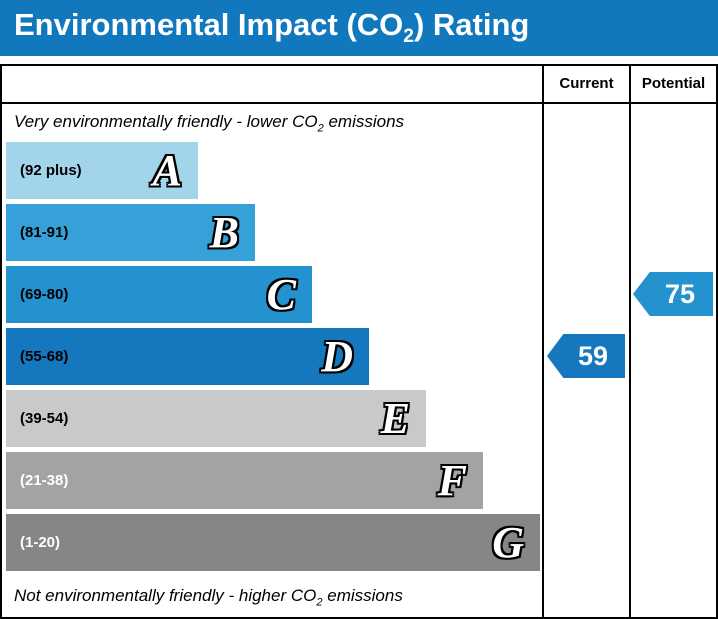  What do you see at coordinates (44, 294) in the screenshot?
I see `band-c-range: (69-80)` at bounding box center [44, 294].